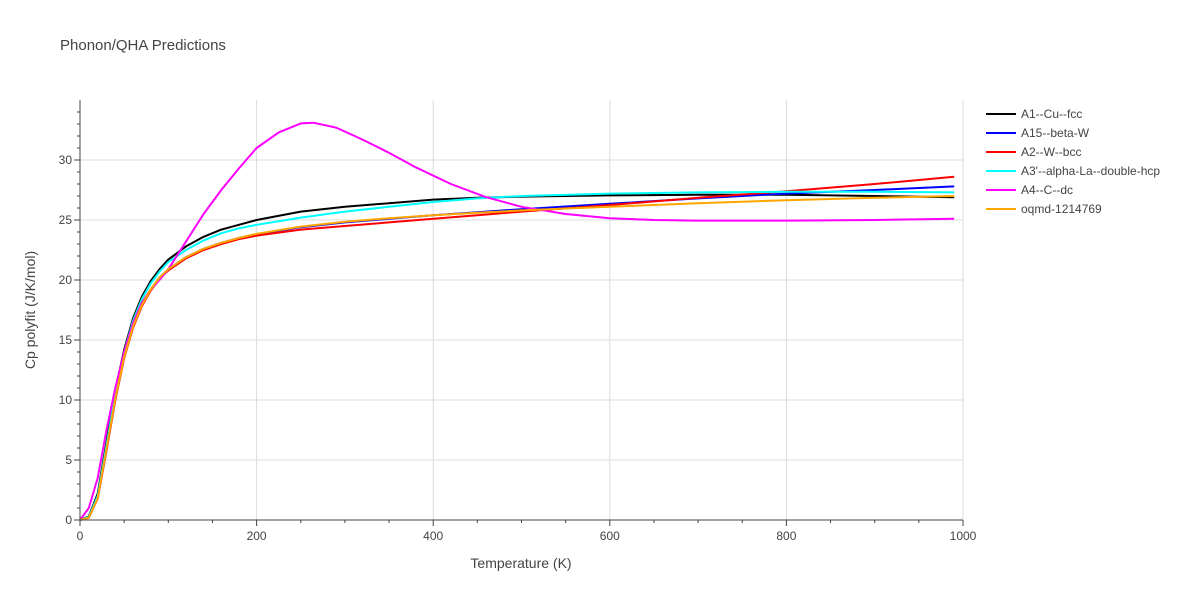 This screenshot has width=1200, height=600. What do you see at coordinates (1055, 133) in the screenshot?
I see `legend-label: A15--beta-W` at bounding box center [1055, 133].